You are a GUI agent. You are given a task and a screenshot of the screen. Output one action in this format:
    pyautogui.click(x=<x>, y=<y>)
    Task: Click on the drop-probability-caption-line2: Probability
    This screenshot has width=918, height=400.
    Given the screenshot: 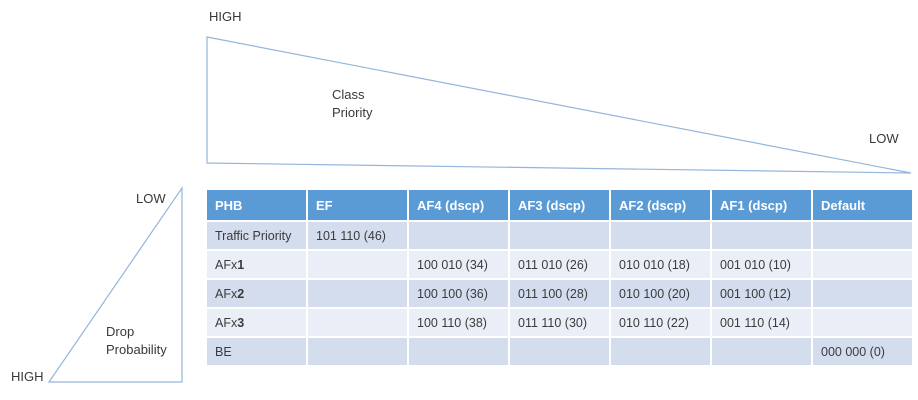 What is the action you would take?
    pyautogui.click(x=136, y=349)
    